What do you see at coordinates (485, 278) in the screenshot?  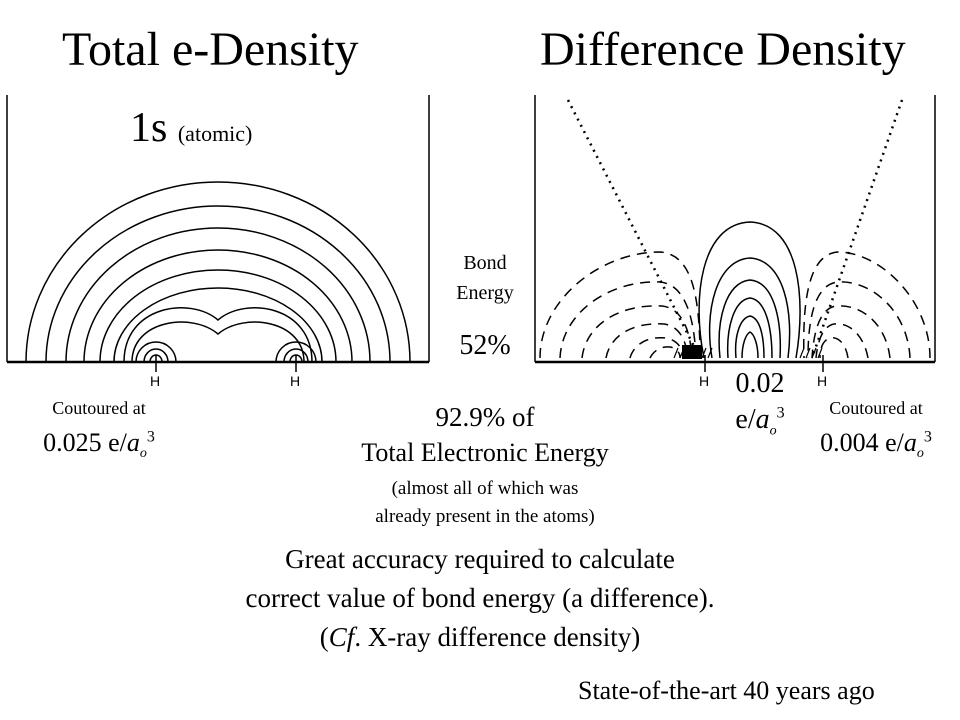 I see `bond-energy-label: Bond Energy` at bounding box center [485, 278].